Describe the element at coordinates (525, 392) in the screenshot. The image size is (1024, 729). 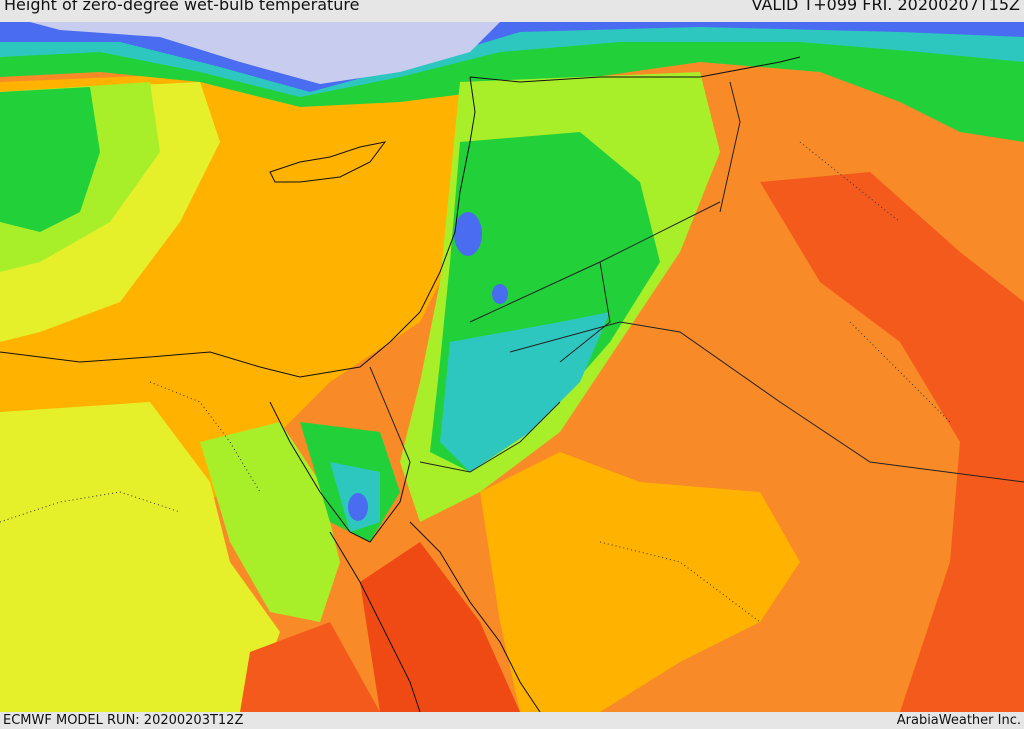
I see `field-cyan-jordan` at that location.